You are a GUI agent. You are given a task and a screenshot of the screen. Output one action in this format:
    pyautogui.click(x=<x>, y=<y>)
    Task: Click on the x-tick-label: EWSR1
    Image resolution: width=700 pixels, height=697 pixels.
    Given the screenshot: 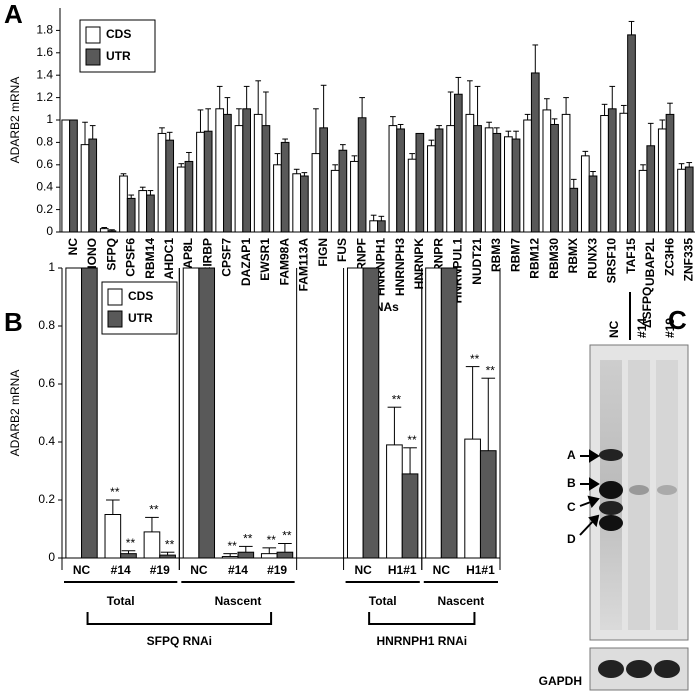 What is the action you would take?
    pyautogui.click(x=265, y=259)
    